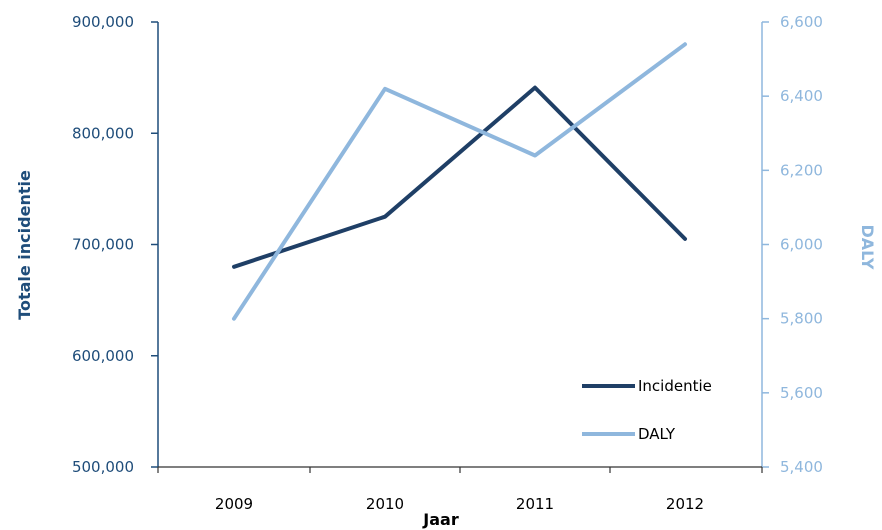 The image size is (882, 530). Describe the element at coordinates (675, 386) in the screenshot. I see `legend-label-incidentie: Incidentie` at that location.